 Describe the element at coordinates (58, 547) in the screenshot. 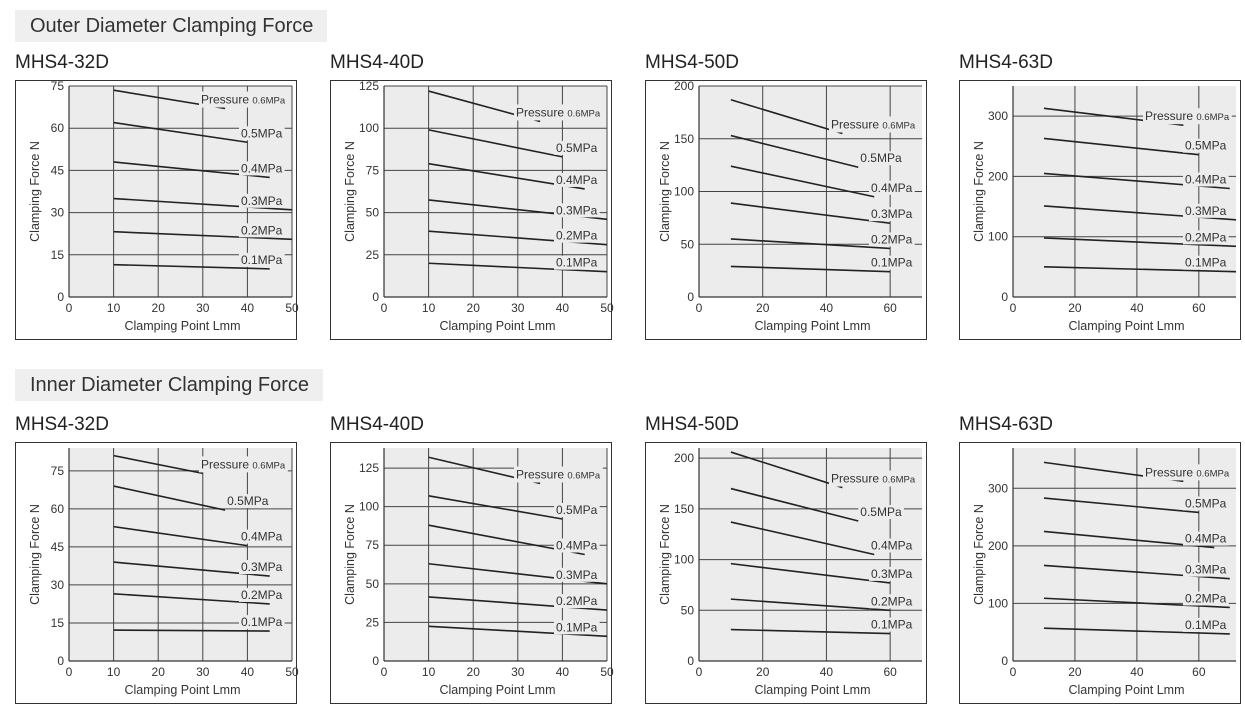

I see `y-tick-label: 45` at that location.